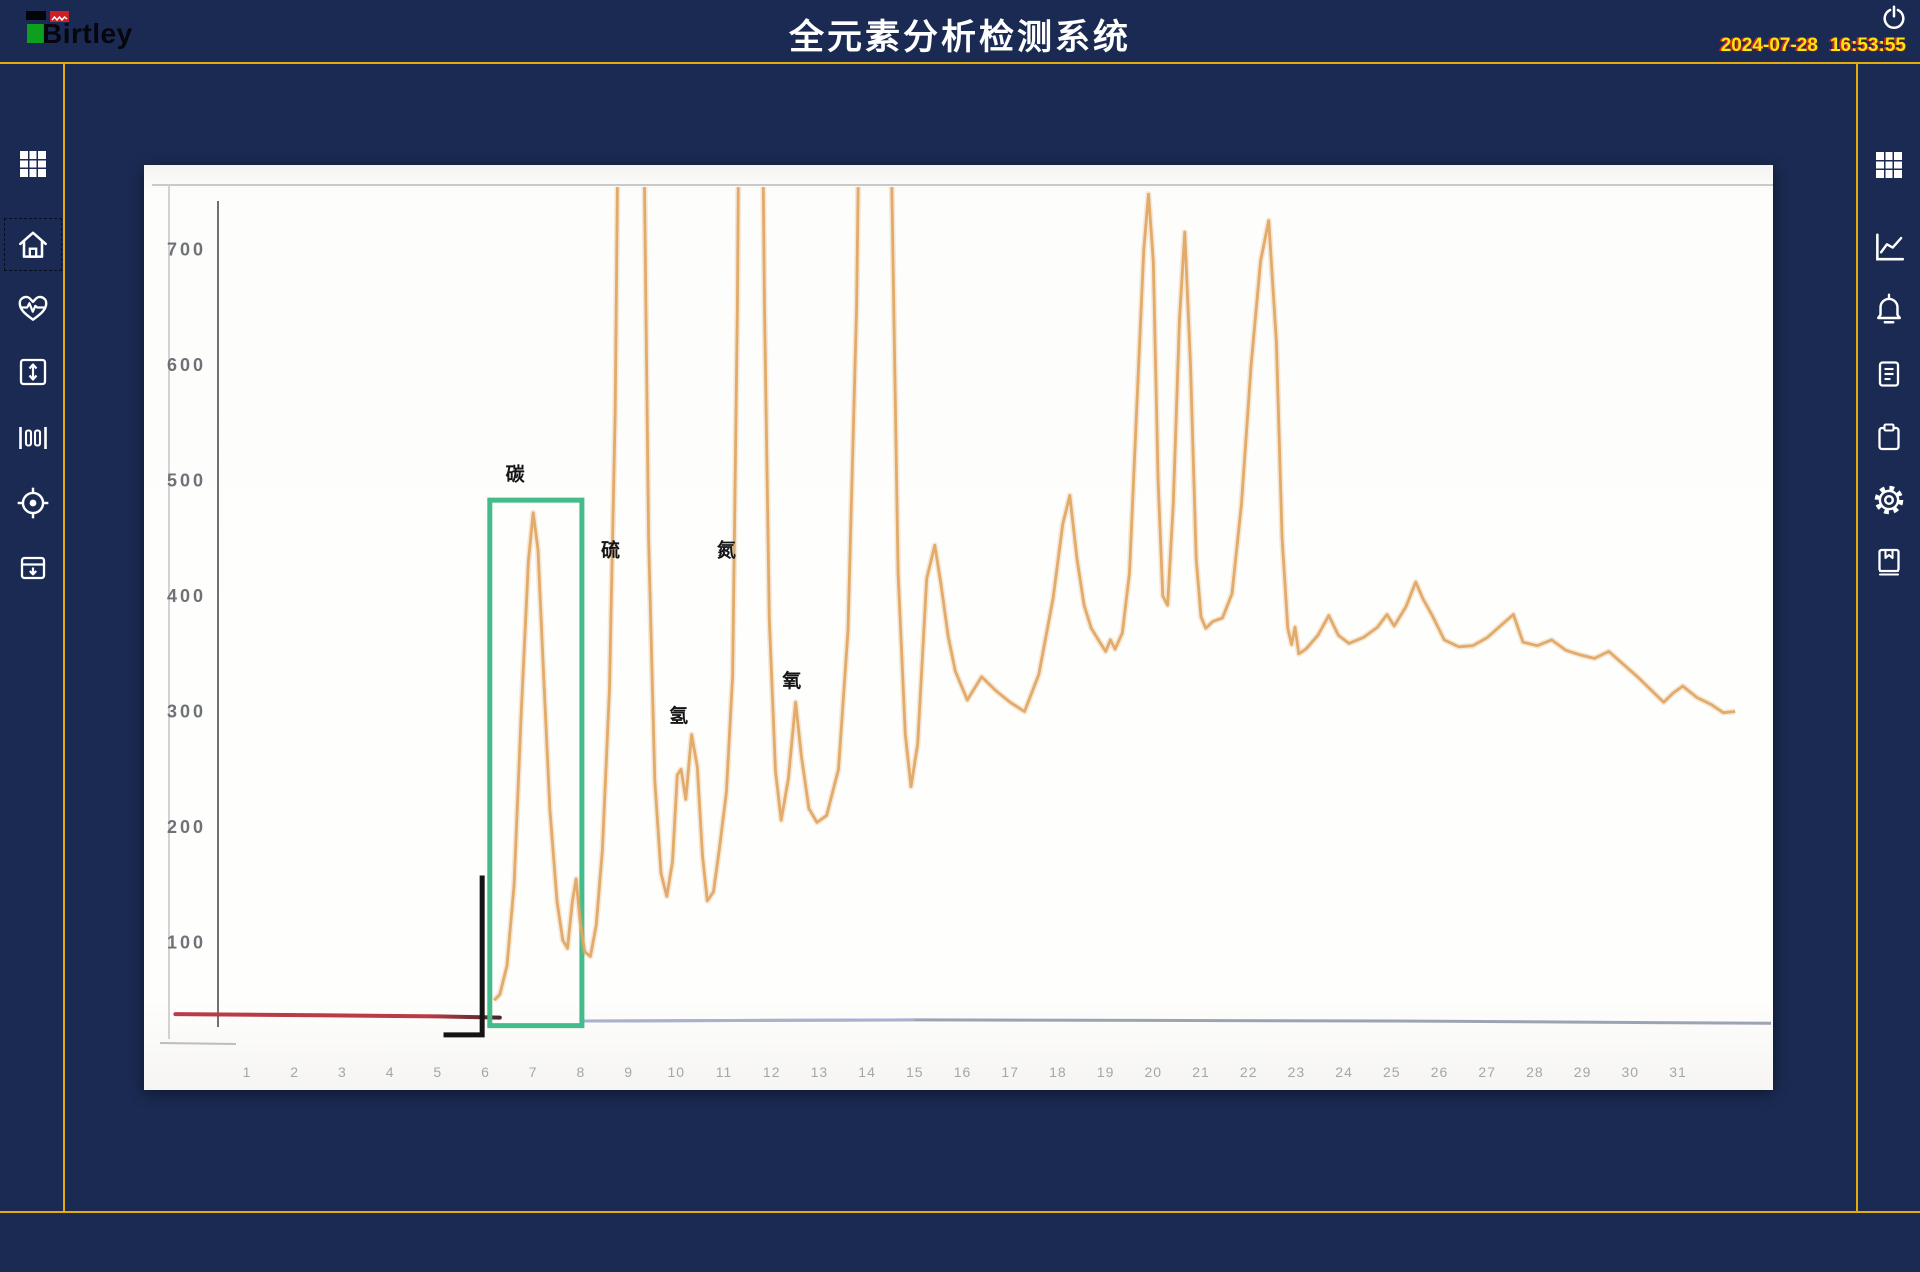 This screenshot has width=1920, height=1272. I want to click on svg-text: 氧, so click(791, 680).